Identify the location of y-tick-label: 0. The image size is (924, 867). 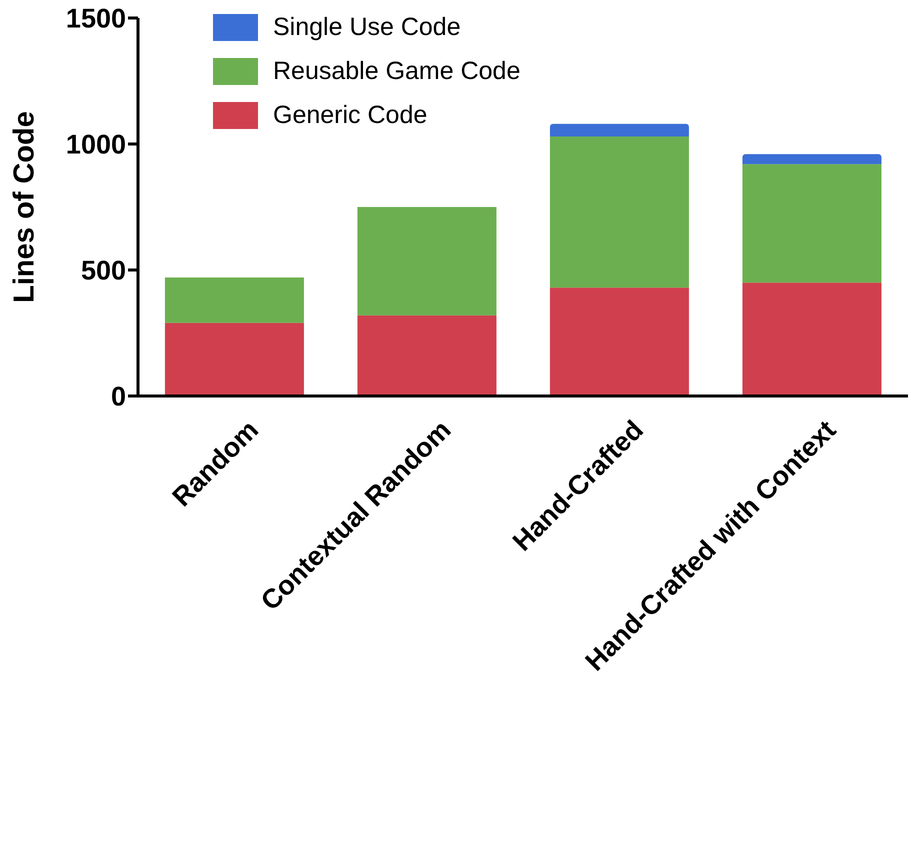
(118, 397).